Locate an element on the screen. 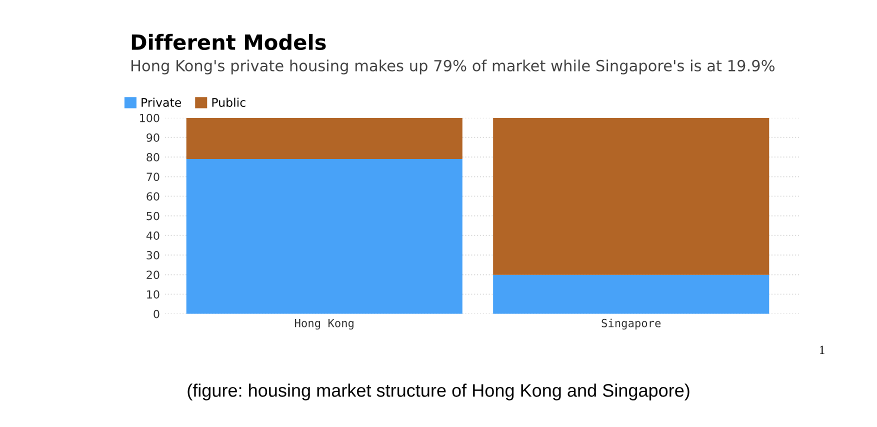 The width and height of the screenshot is (877, 427). y-tick-label: 50 is located at coordinates (153, 216).